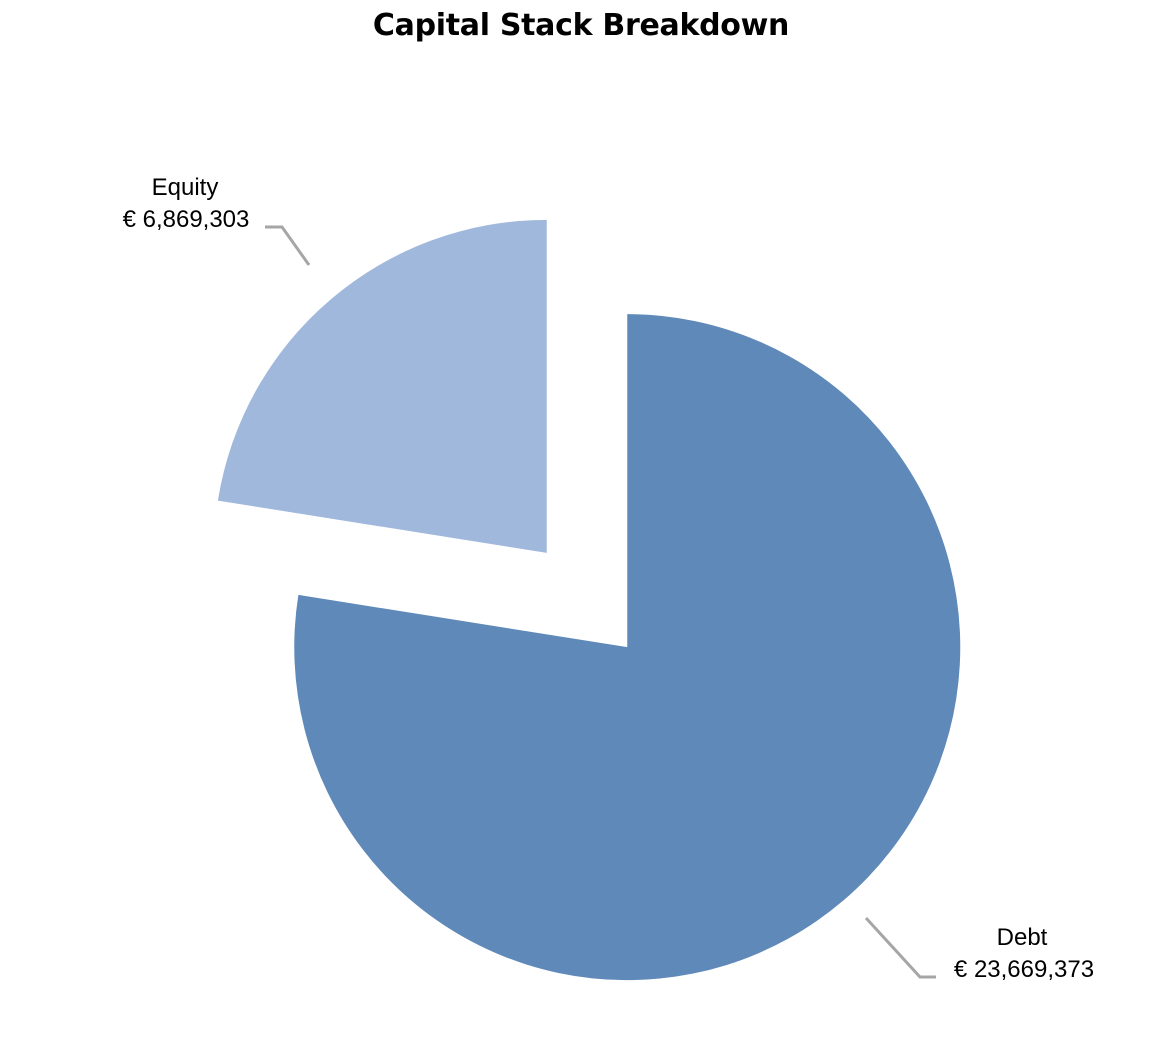 This screenshot has height=1038, width=1162. Describe the element at coordinates (1022, 937) in the screenshot. I see `slice-label-name-debt: Debt` at that location.